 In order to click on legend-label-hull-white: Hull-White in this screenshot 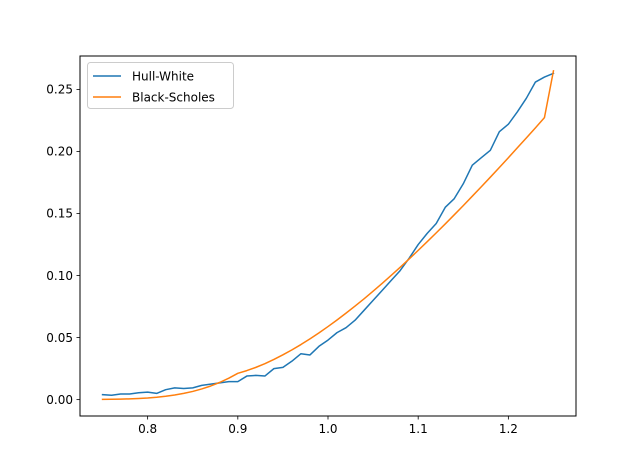, I will do `click(163, 76)`.